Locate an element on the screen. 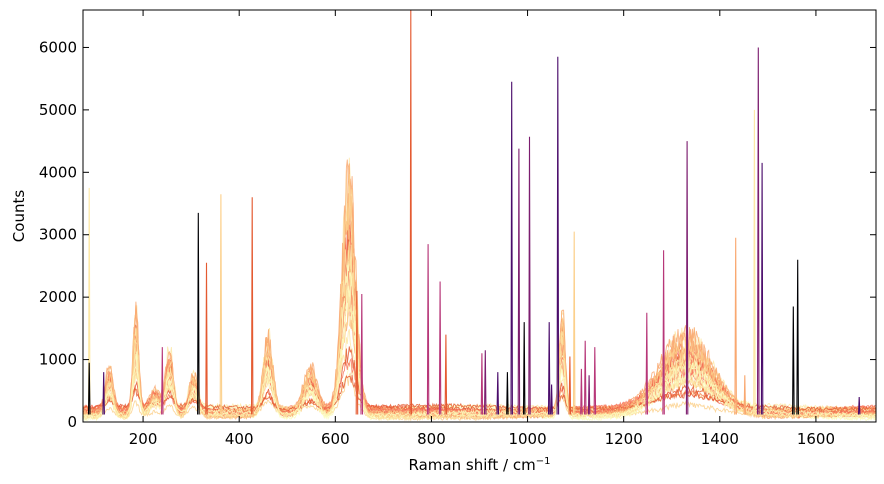 This screenshot has height=484, width=884. y-tick-label: 5000 is located at coordinates (58, 110).